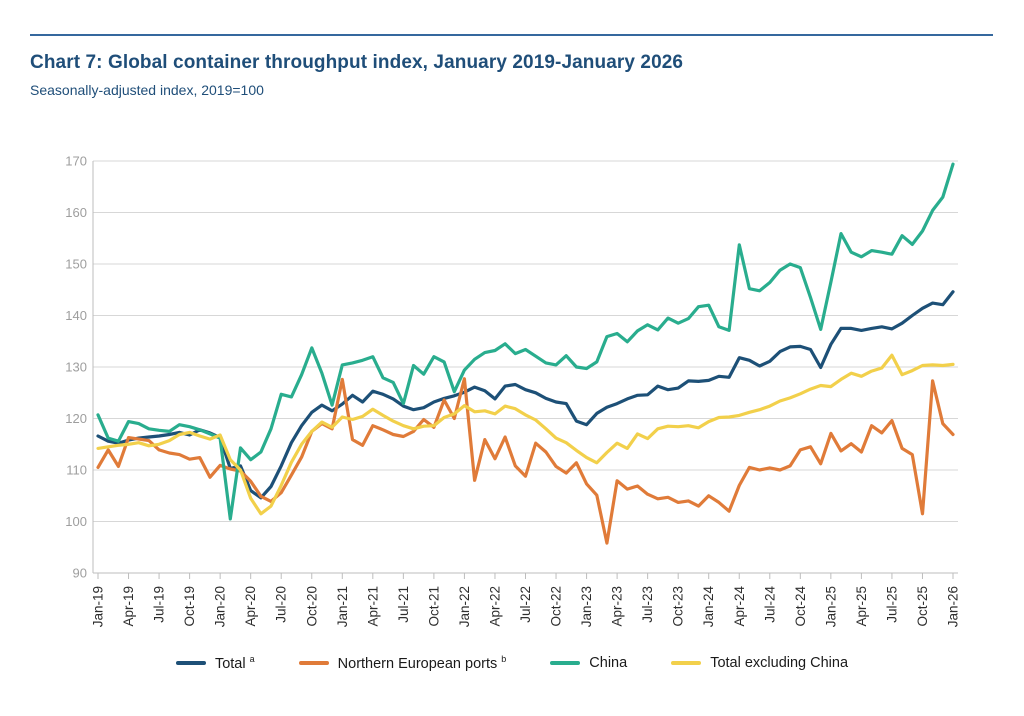 The image size is (1024, 716). What do you see at coordinates (281, 604) in the screenshot?
I see `x-axis-label-Jul-20: Jul-20` at bounding box center [281, 604].